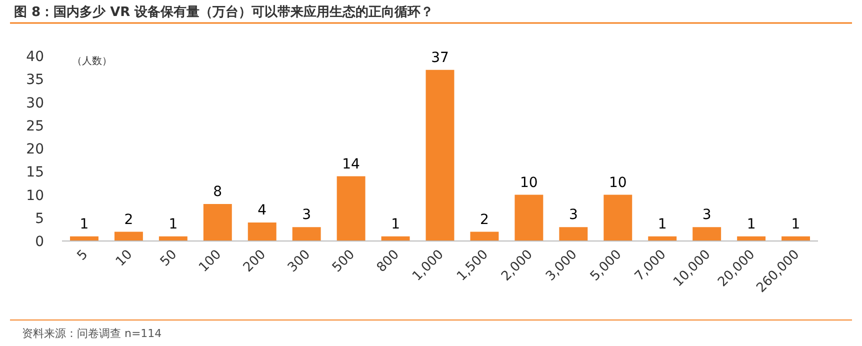 Image resolution: width=862 pixels, height=346 pixels. Describe the element at coordinates (344, 261) in the screenshot. I see `x-tick-label: 500` at that location.